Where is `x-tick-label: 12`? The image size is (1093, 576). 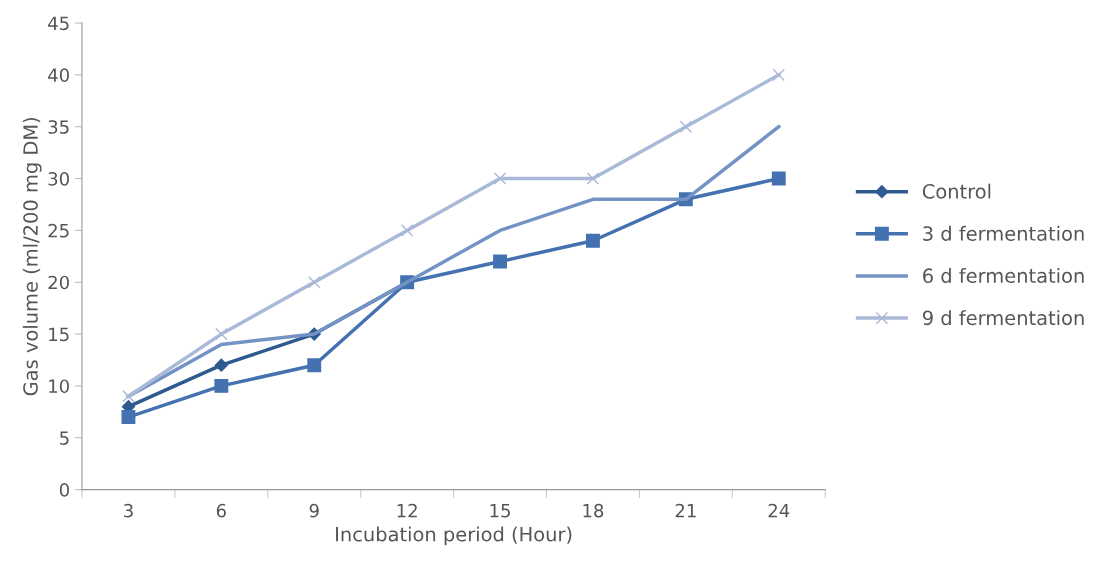 x-tick-label: 12 is located at coordinates (407, 510).